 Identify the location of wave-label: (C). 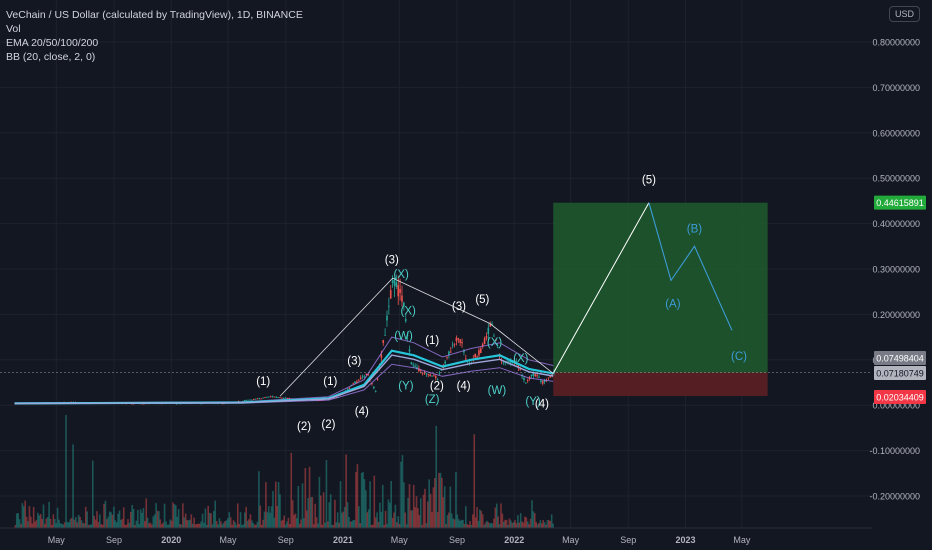
(739, 357).